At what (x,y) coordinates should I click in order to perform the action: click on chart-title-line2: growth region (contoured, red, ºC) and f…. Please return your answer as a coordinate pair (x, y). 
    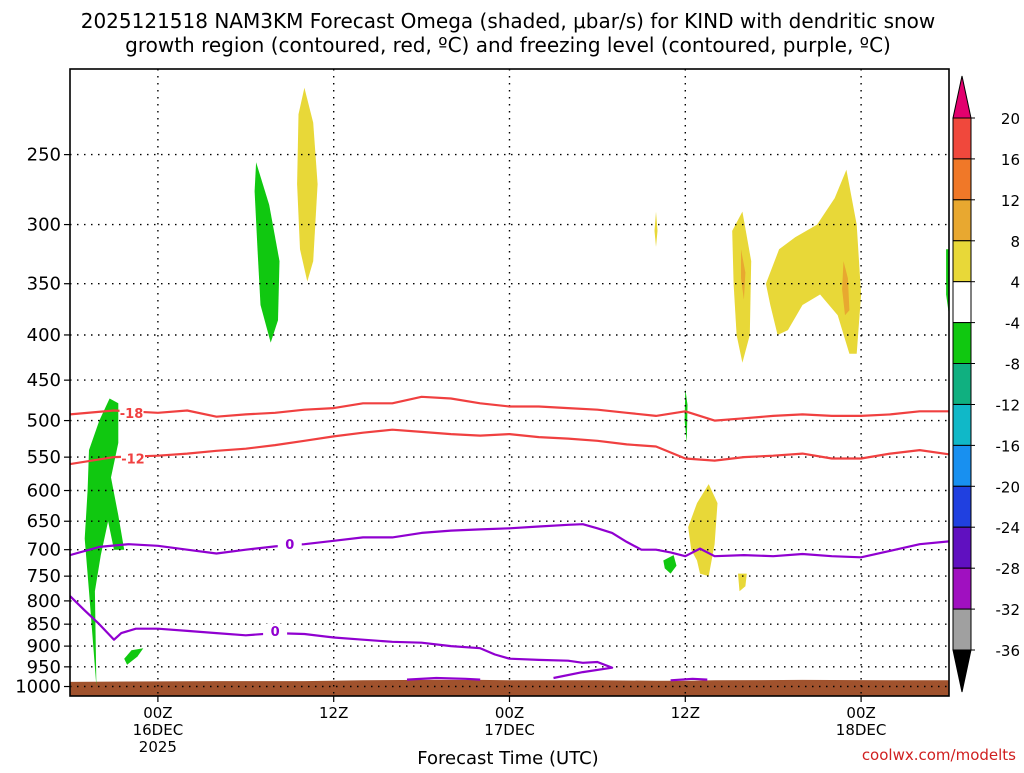
    Looking at the image, I should click on (508, 45).